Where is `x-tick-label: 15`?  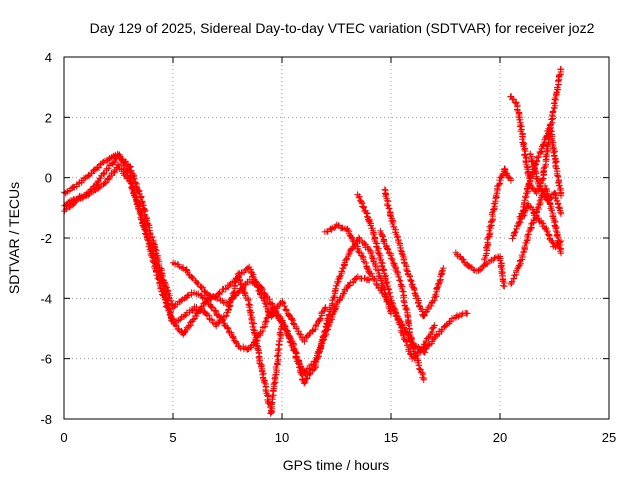 x-tick-label: 15 is located at coordinates (391, 437).